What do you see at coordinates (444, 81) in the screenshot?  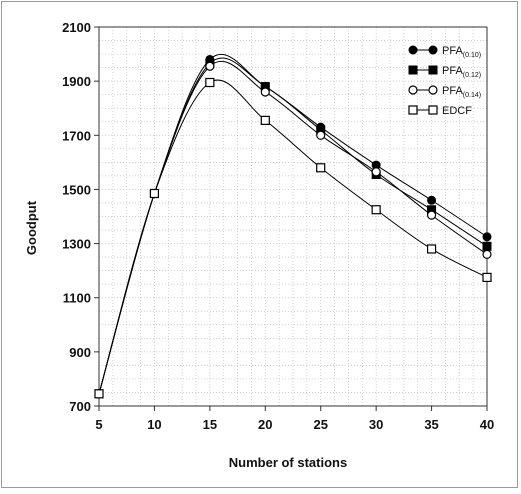 I see `legend: PFA(0.10) PFA(0.12) PFA(0.14) EDCF` at bounding box center [444, 81].